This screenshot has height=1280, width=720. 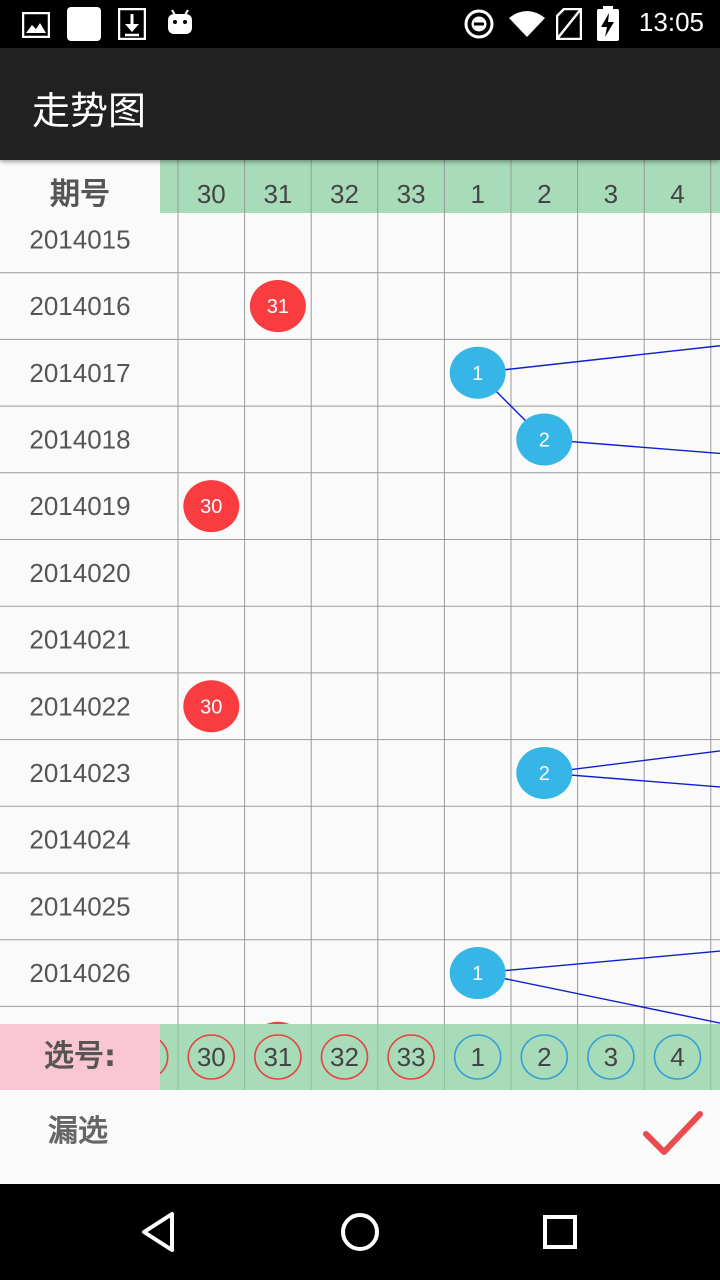 I want to click on select-ball-label: 2, so click(x=544, y=1057).